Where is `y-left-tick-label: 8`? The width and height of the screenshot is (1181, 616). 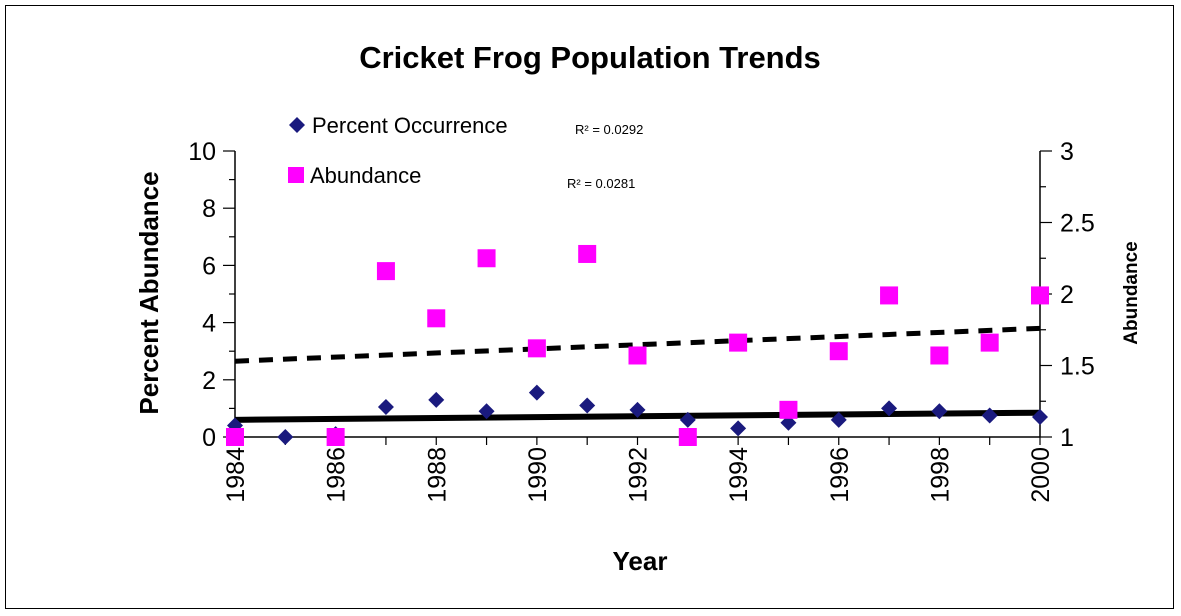 y-left-tick-label: 8 is located at coordinates (209, 209).